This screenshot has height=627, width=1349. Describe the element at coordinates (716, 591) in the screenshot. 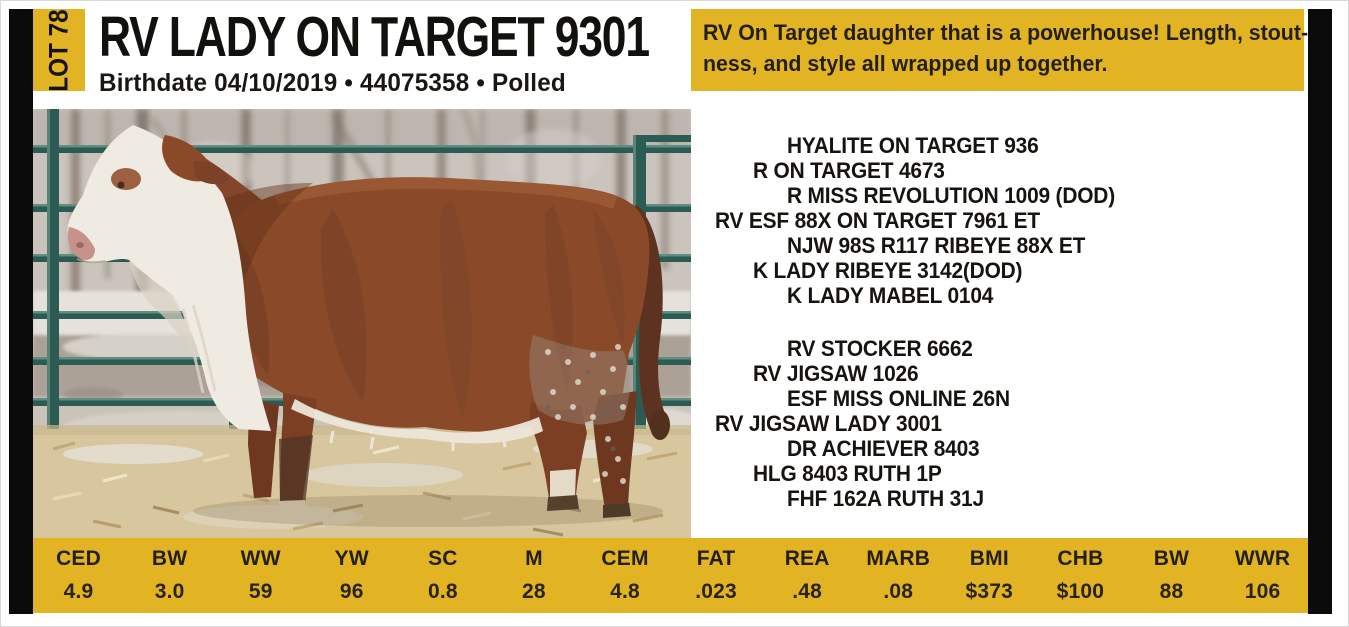

I see `epd-value: .023` at that location.